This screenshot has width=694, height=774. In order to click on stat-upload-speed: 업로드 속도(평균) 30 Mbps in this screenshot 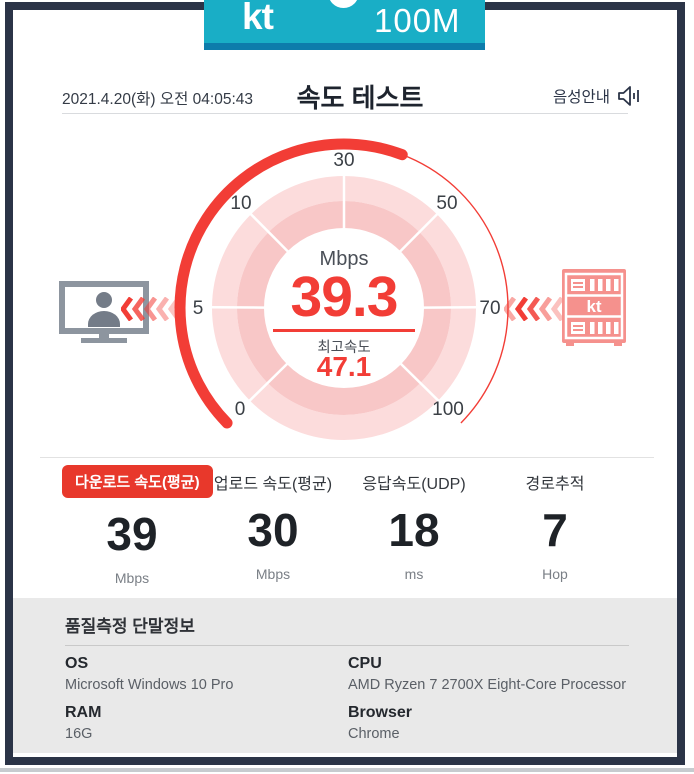, I will do `click(273, 522)`.